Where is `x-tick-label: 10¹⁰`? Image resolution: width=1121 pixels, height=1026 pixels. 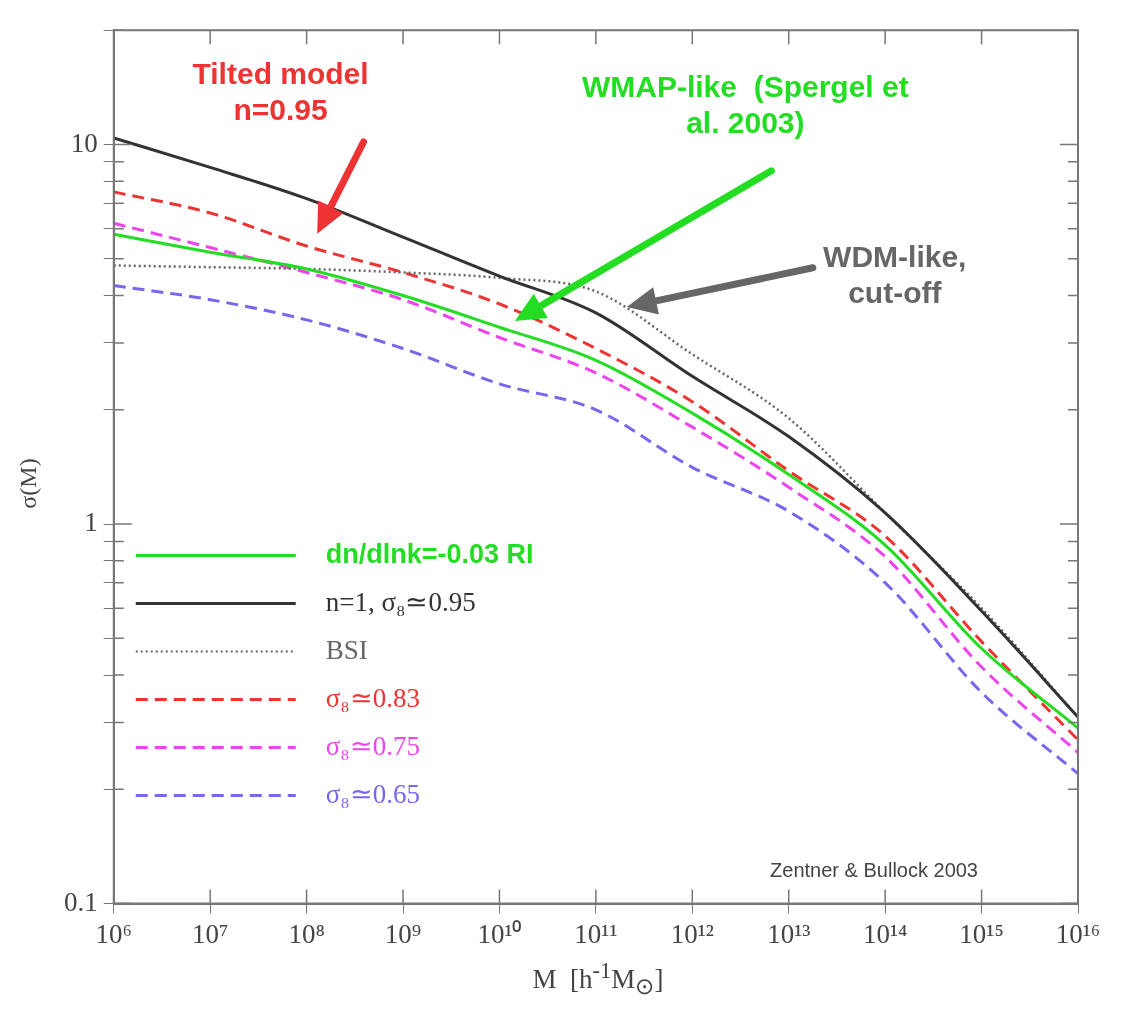 x-tick-label: 10¹⁰ is located at coordinates (499, 933).